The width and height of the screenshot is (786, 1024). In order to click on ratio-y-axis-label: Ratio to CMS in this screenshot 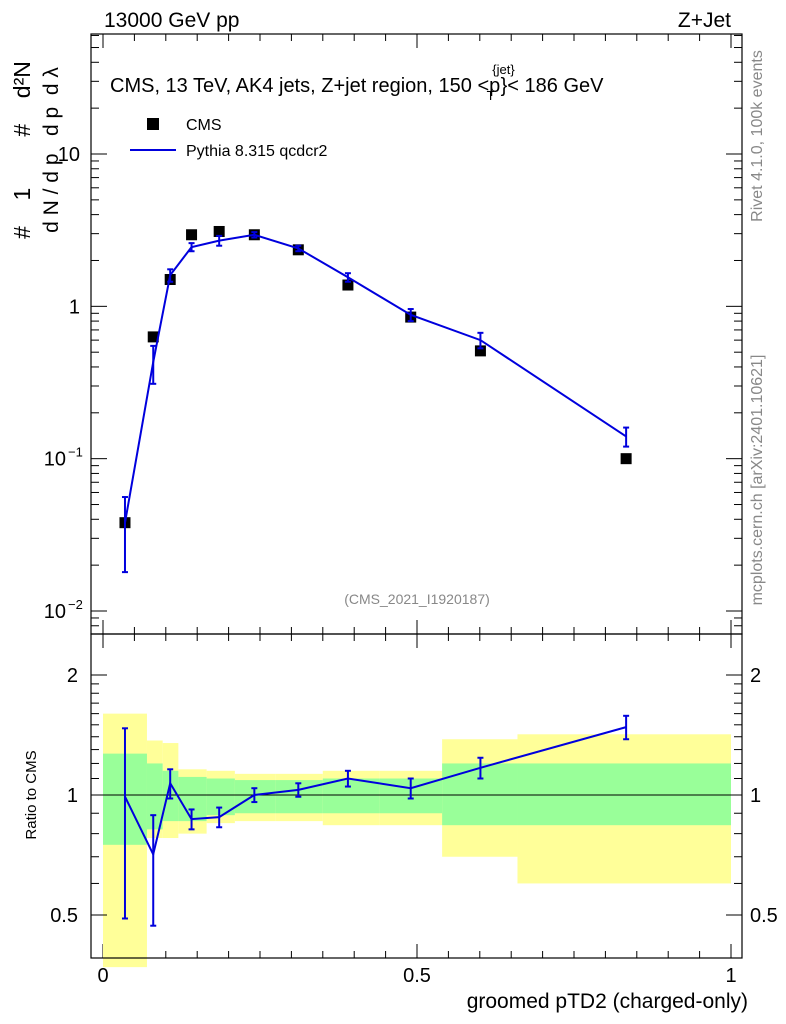, I will do `click(31, 794)`.